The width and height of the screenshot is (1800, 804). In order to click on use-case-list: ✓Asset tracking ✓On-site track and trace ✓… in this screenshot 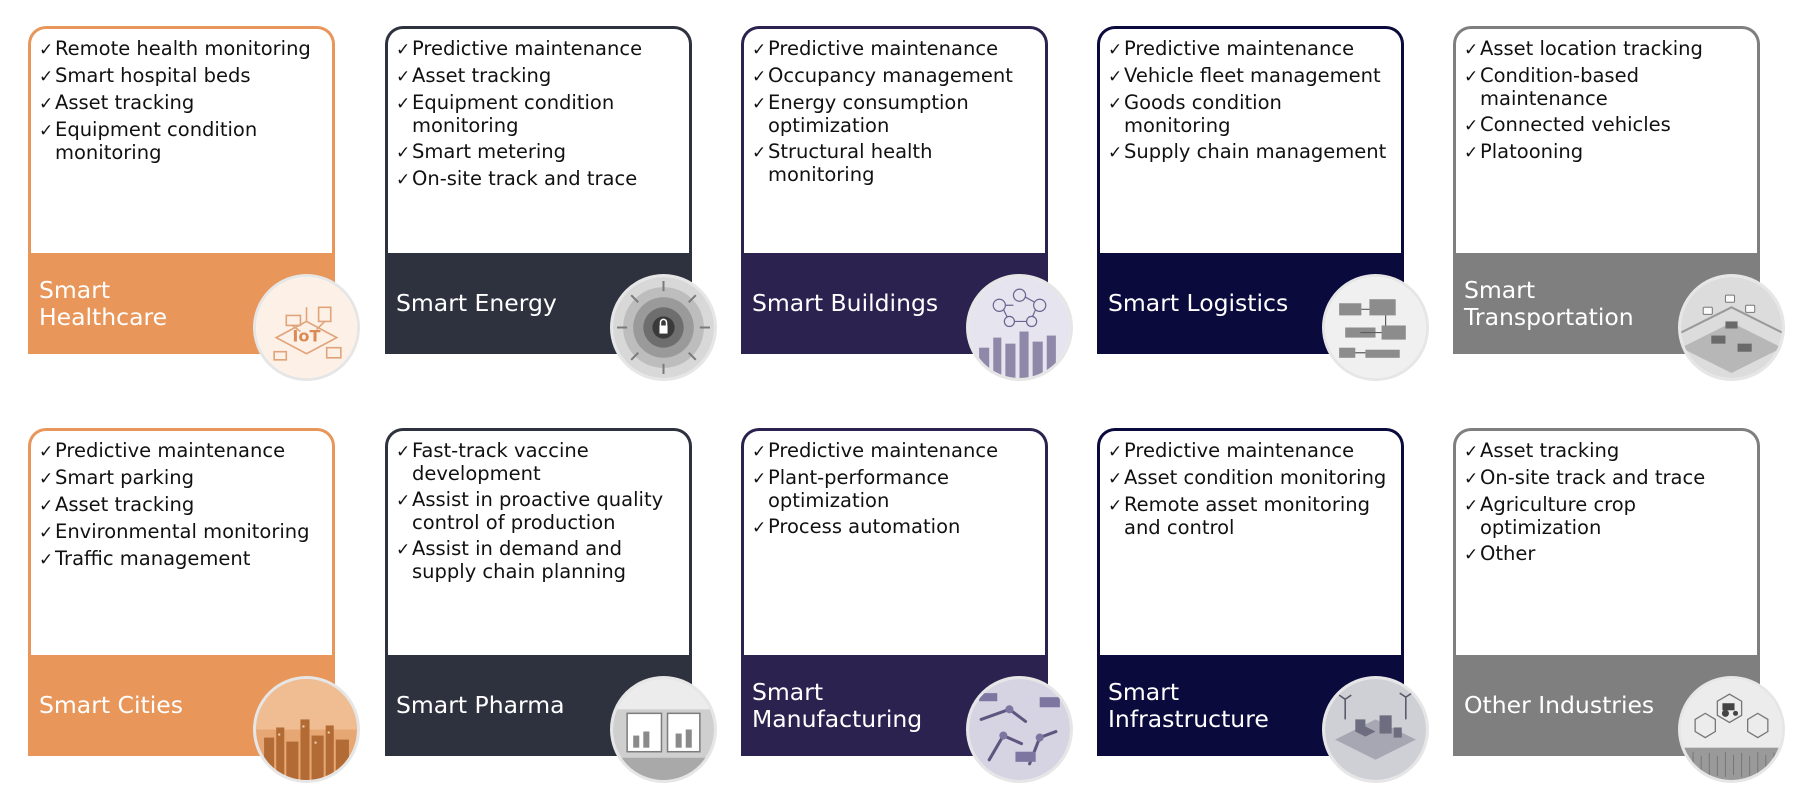, I will do `click(1606, 498)`.